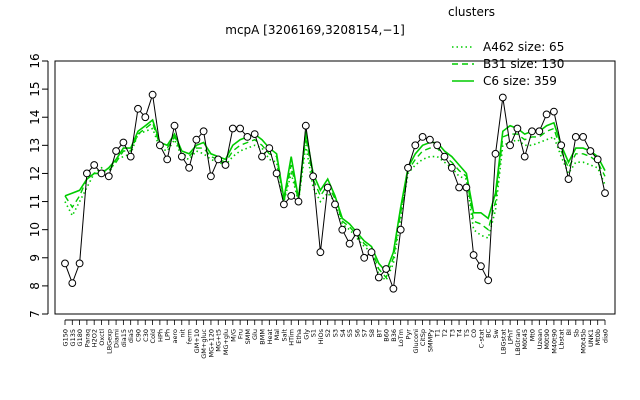  What do you see at coordinates (35, 145) in the screenshot?
I see `y-tick-label: 13` at bounding box center [35, 145].